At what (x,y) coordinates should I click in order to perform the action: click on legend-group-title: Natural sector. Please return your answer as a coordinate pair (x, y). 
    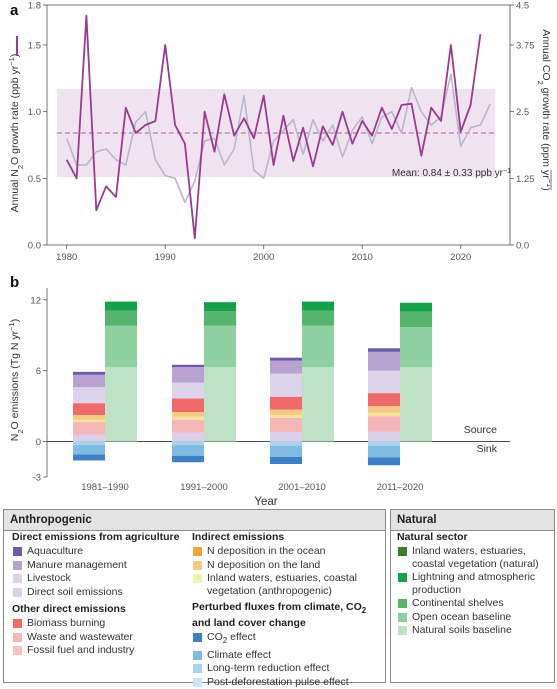
    Looking at the image, I should click on (432, 537).